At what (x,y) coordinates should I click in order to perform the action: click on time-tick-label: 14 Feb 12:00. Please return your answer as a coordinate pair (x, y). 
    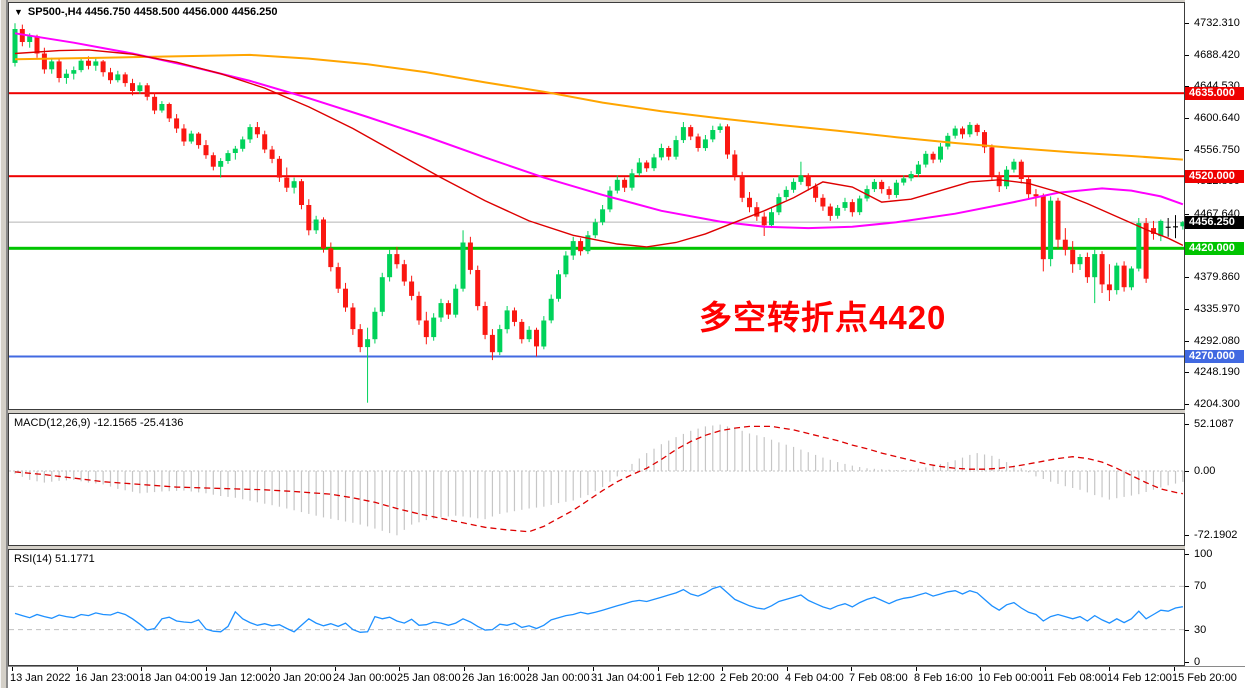
    Looking at the image, I should click on (1139, 678).